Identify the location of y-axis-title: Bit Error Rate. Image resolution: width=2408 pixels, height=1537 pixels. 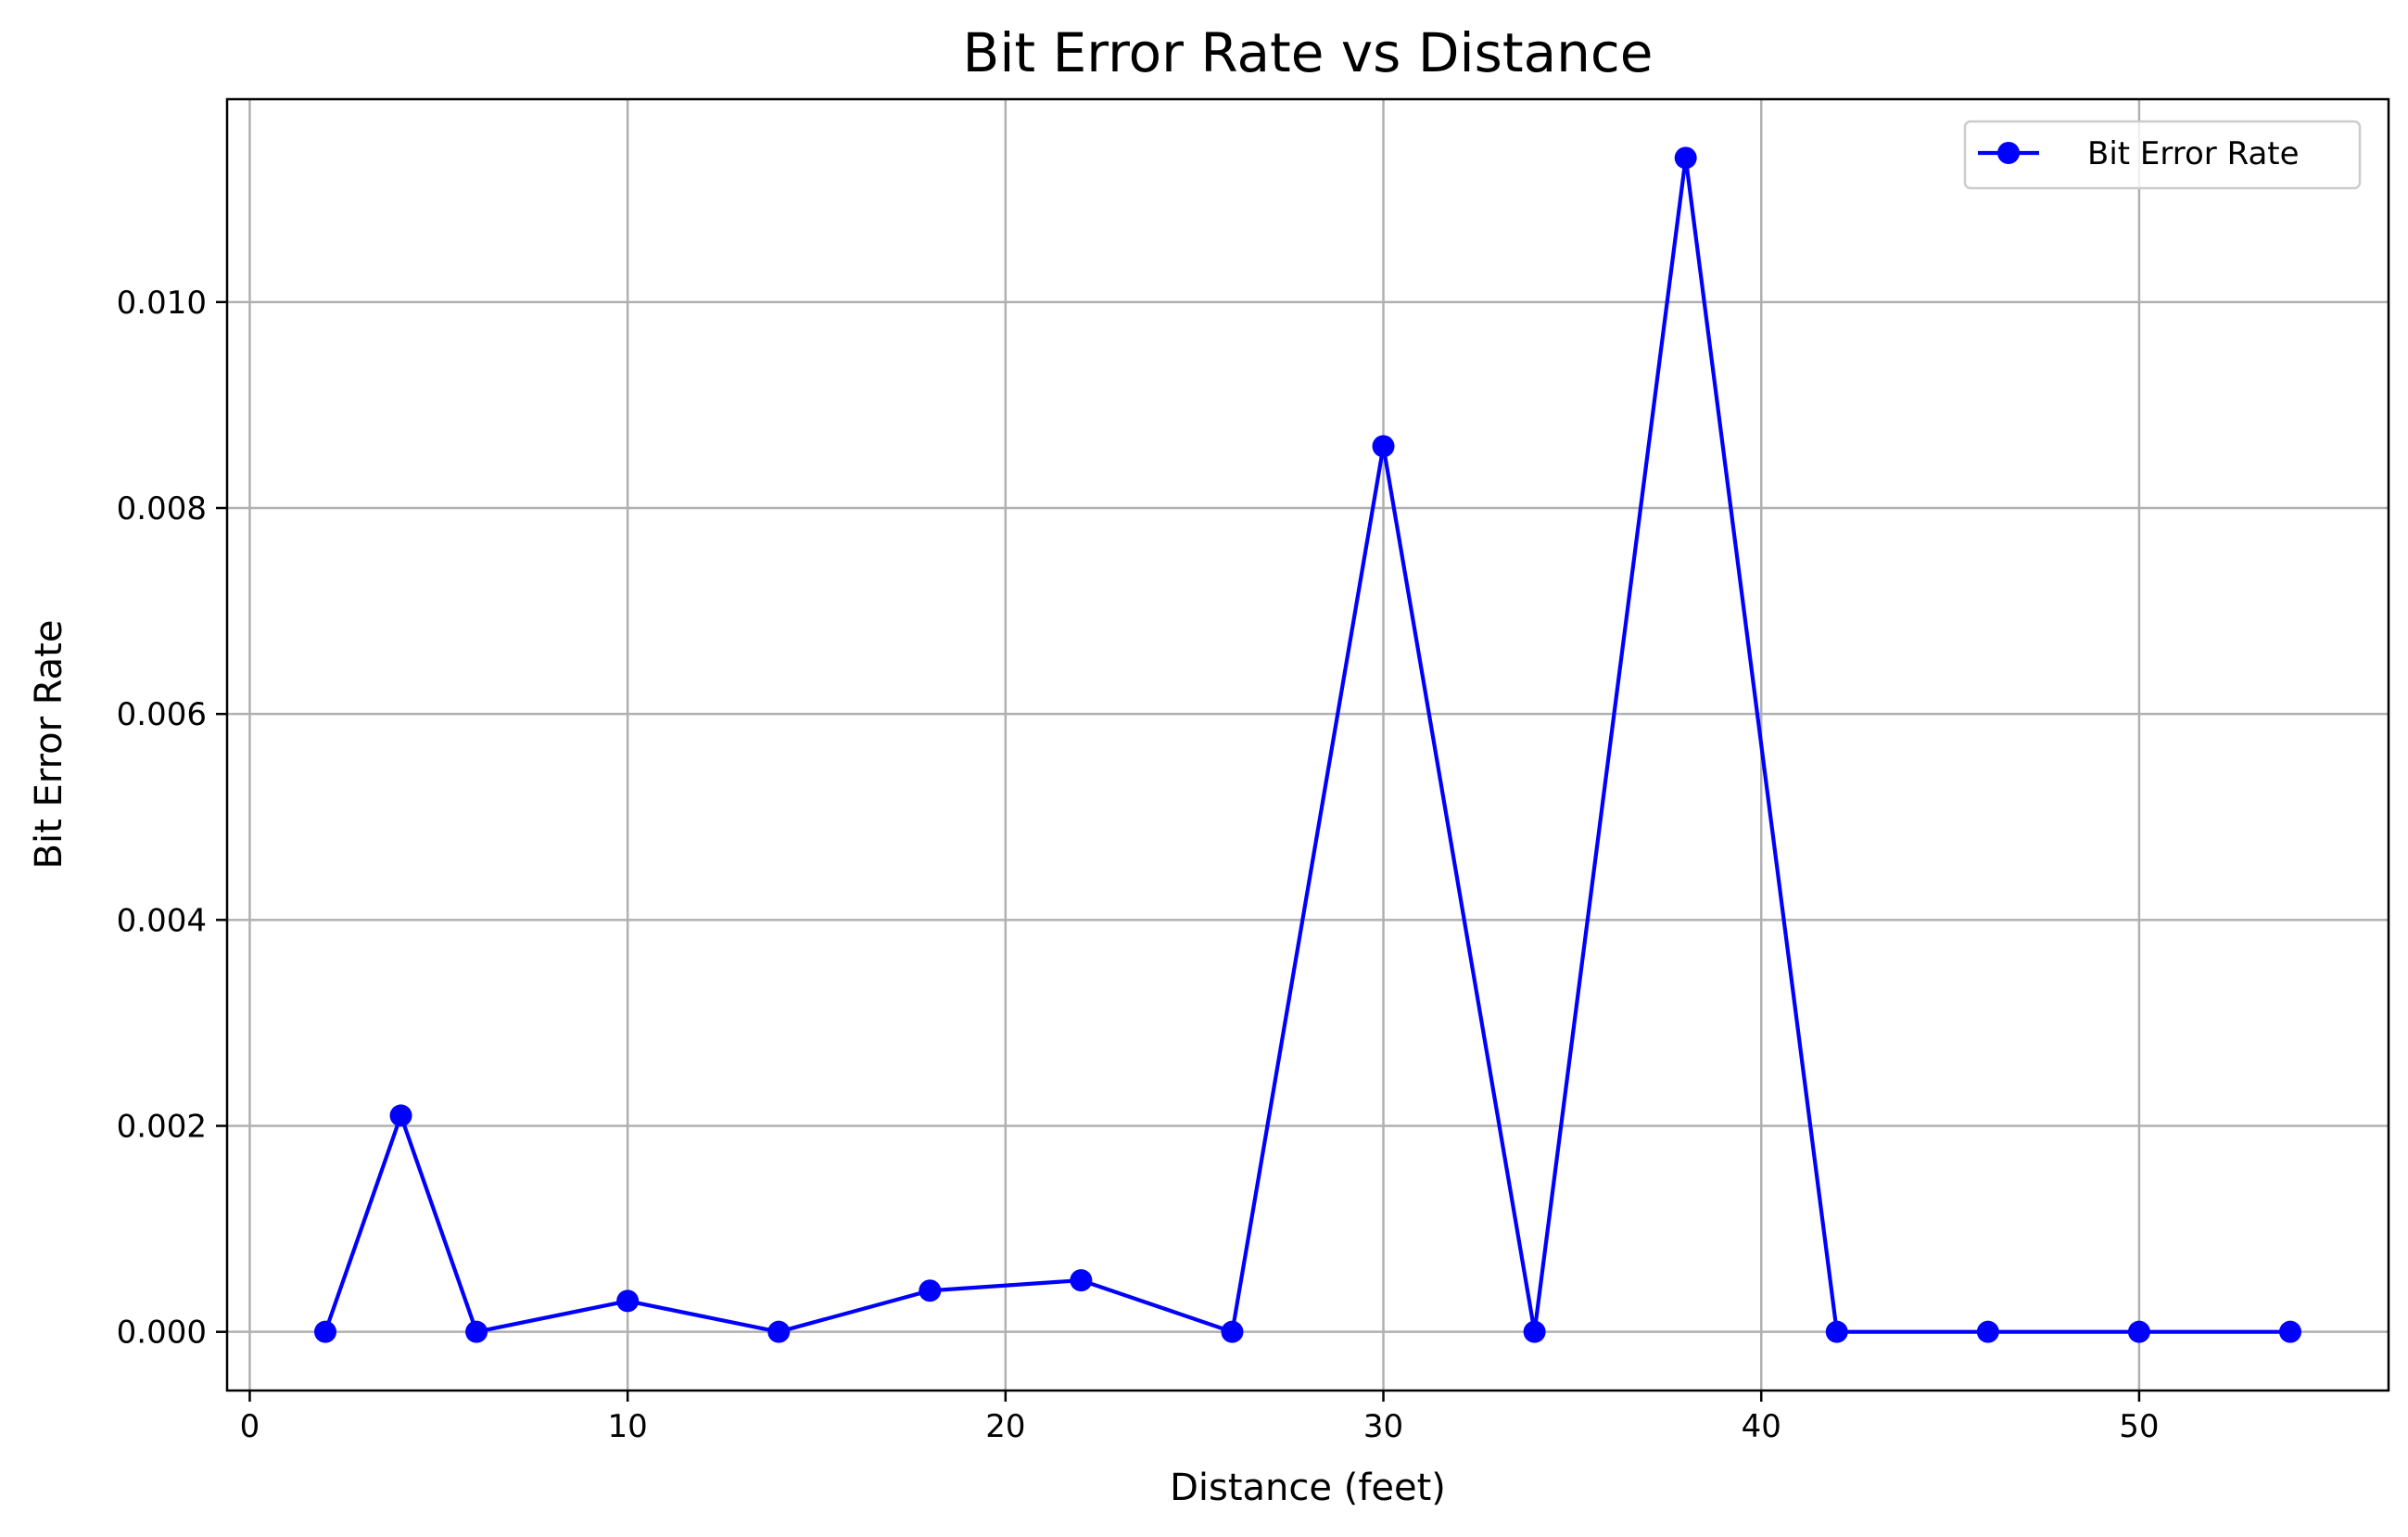
(49, 745).